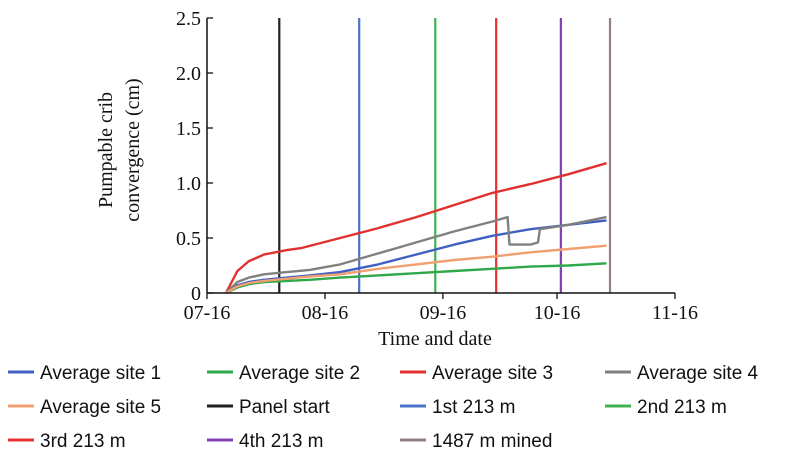 The width and height of the screenshot is (800, 463). I want to click on y-tick-label: 2.0, so click(188, 74).